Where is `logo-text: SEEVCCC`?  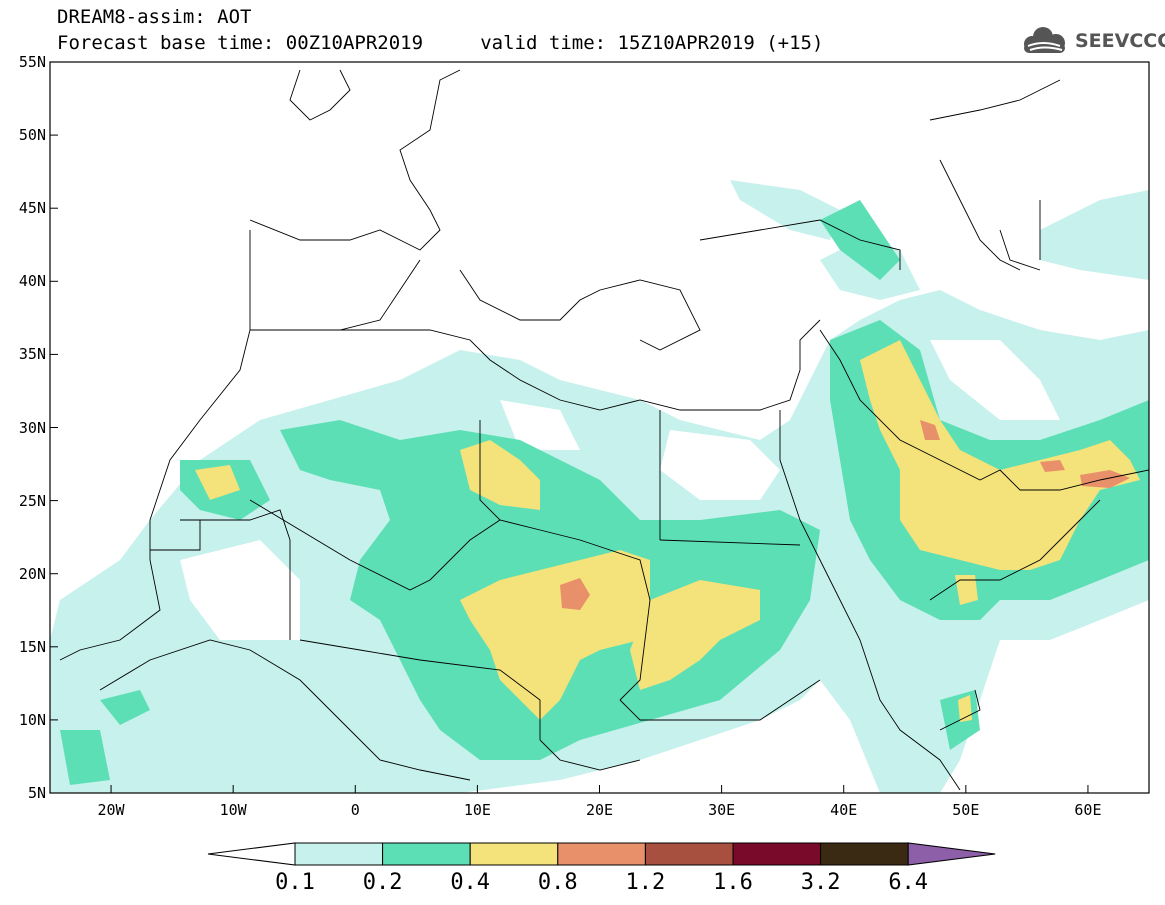 logo-text: SEEVCCC is located at coordinates (1120, 41).